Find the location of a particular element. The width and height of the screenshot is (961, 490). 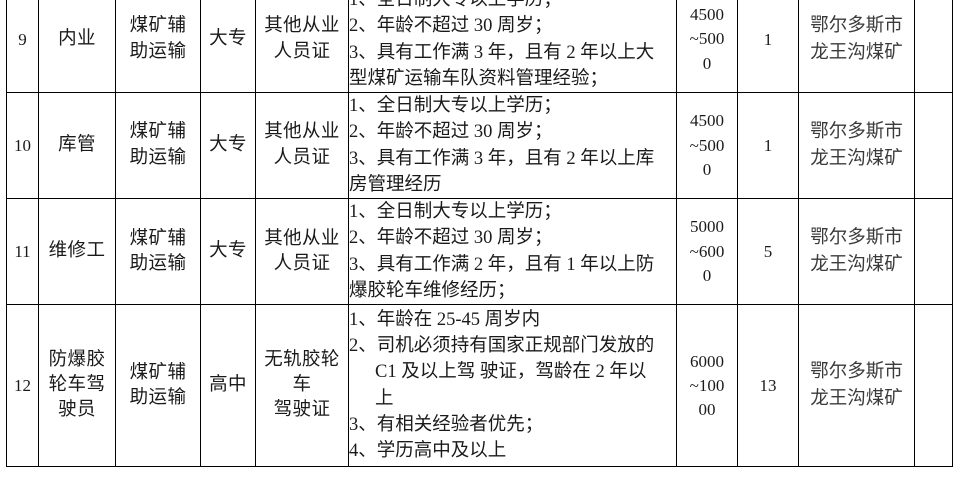

employer-name: 鄂尔多斯市 龙王沟煤矿 is located at coordinates (856, 252).